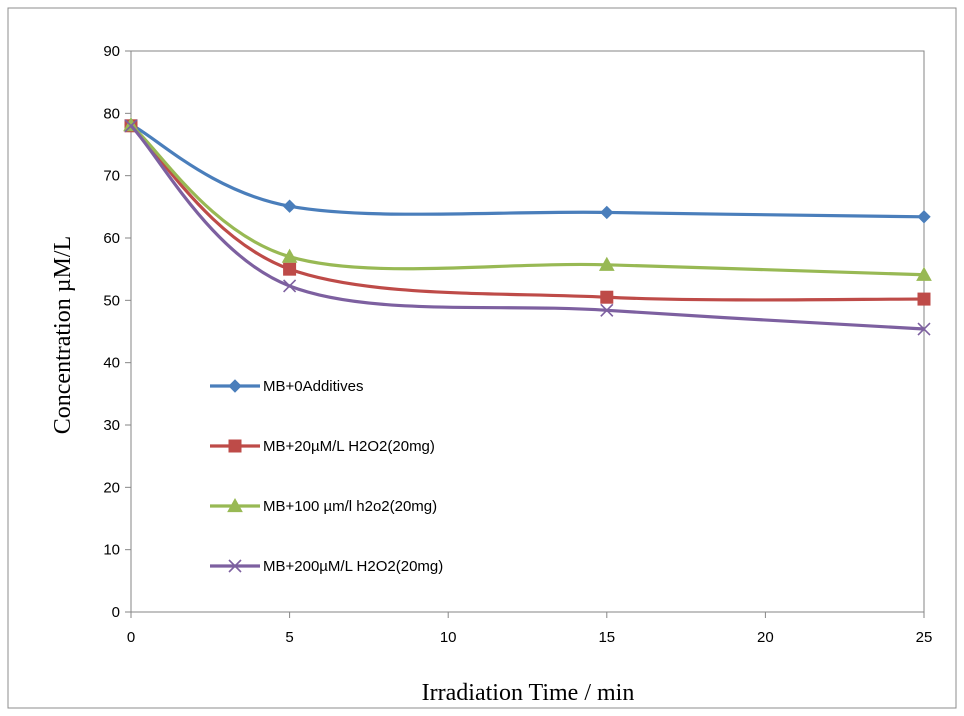 Image resolution: width=964 pixels, height=716 pixels. Describe the element at coordinates (63, 335) in the screenshot. I see `y-axis-title: Concentration µM/L` at that location.